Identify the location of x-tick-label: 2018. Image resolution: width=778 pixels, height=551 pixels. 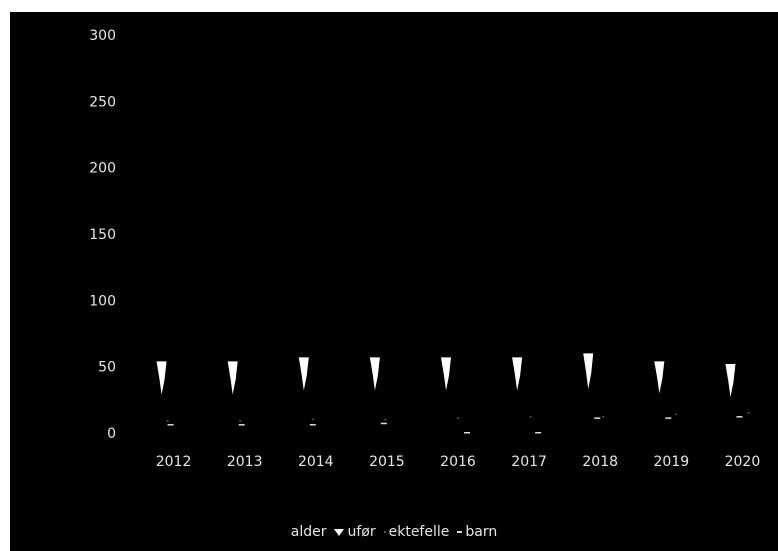
(600, 462).